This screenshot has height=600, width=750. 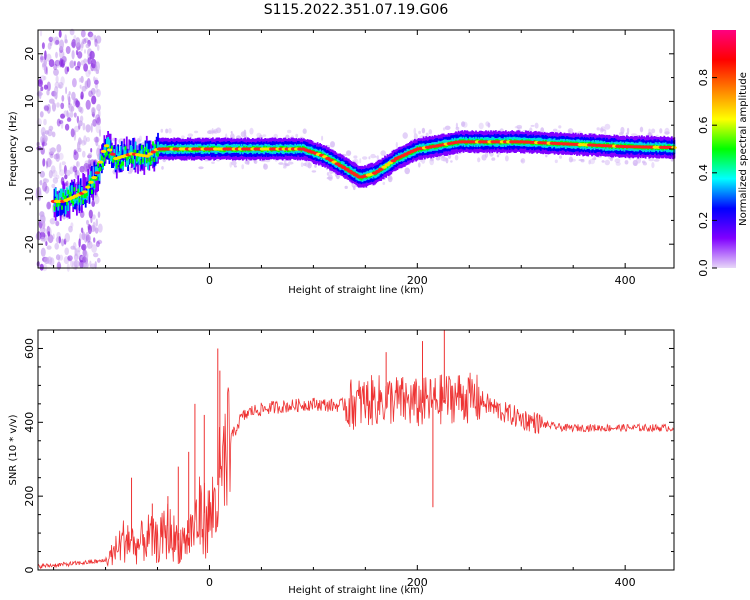 I want to click on snr-y-tick-label: 400, so click(x=29, y=422).